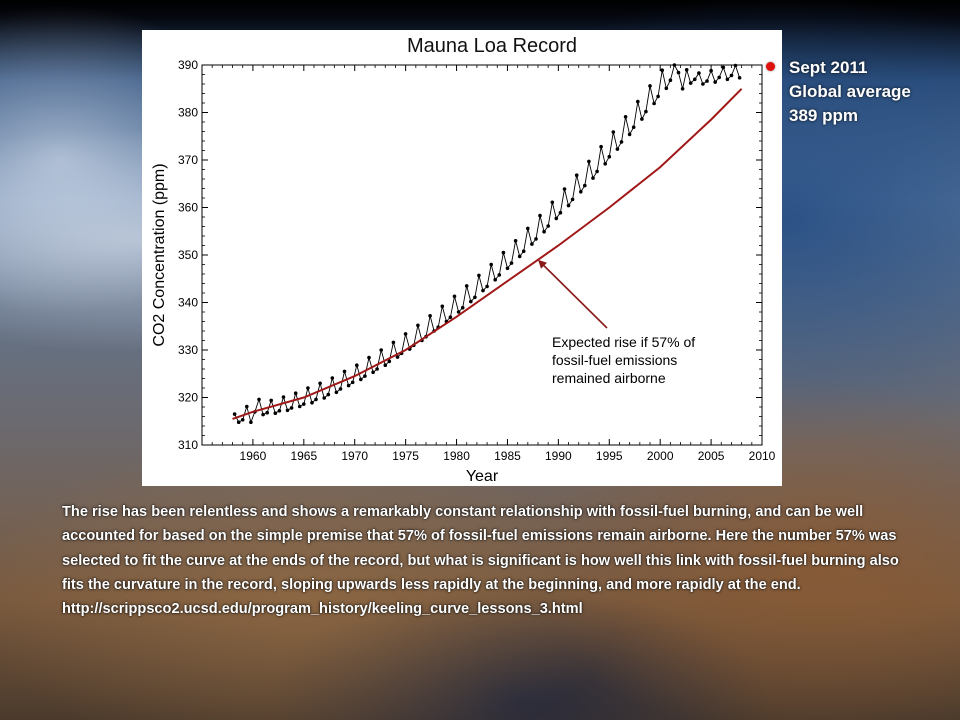  Describe the element at coordinates (159, 254) in the screenshot. I see `y-axis-label: CO2 Concentration (ppm)` at that location.